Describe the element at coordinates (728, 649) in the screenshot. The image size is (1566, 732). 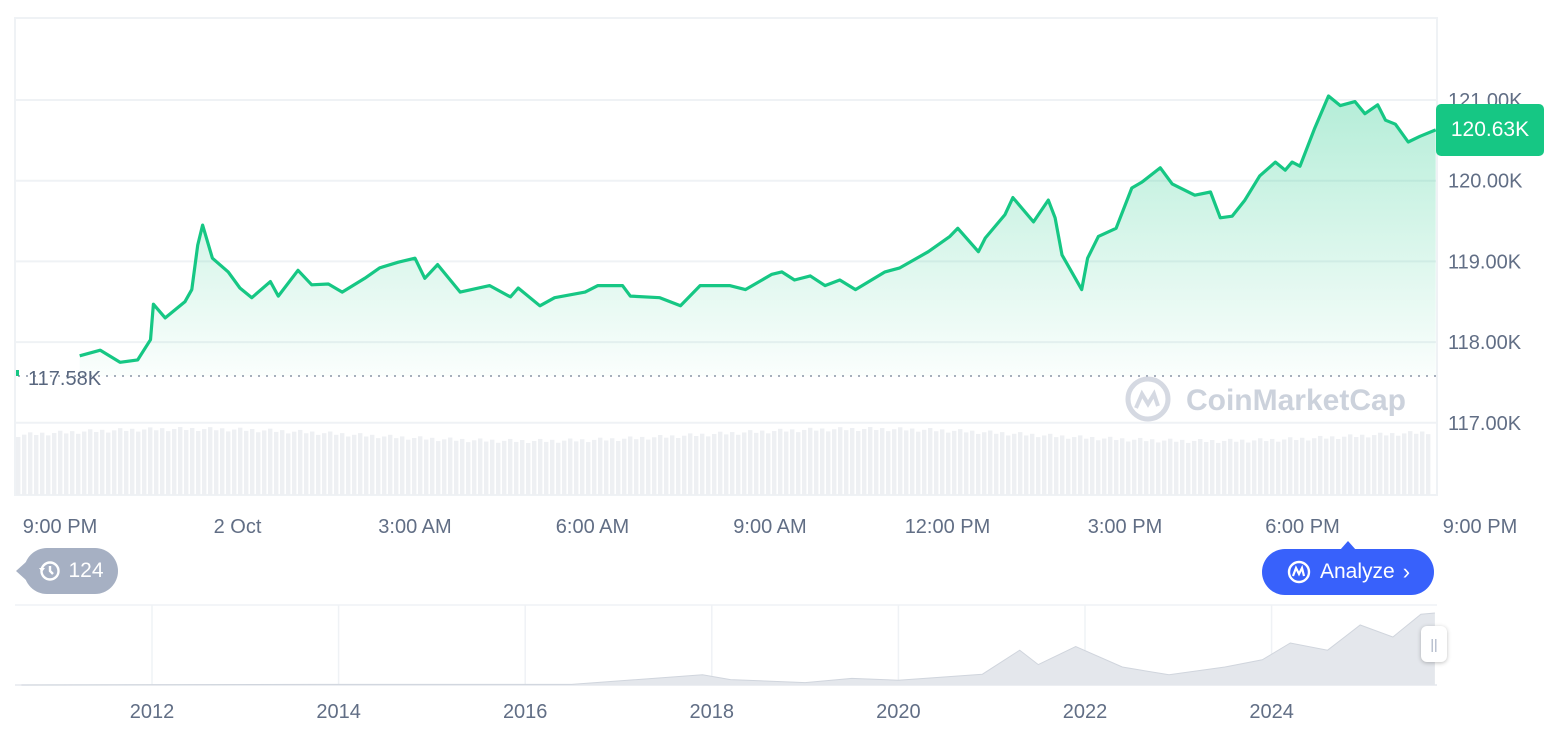
I see `overview-line` at that location.